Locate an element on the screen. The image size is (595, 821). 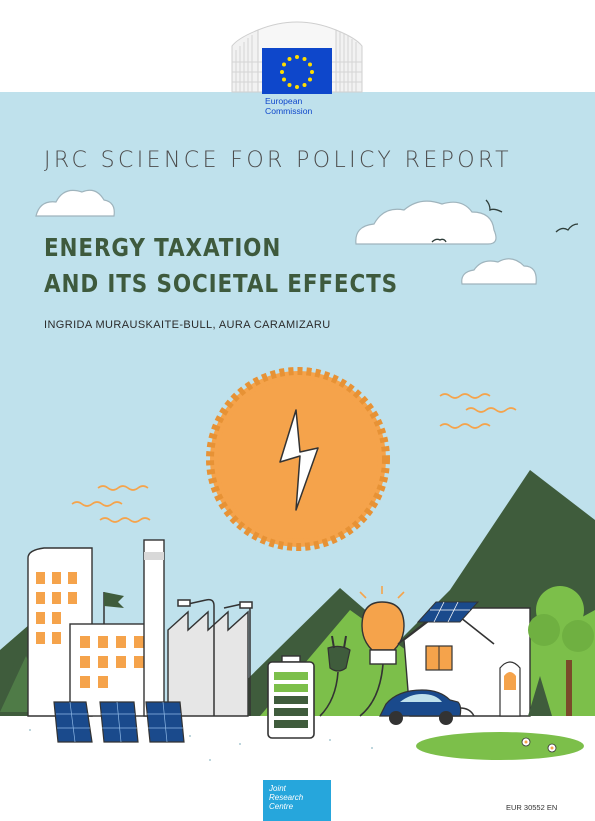
report-number: EUR 30552 EN is located at coordinates (532, 807).